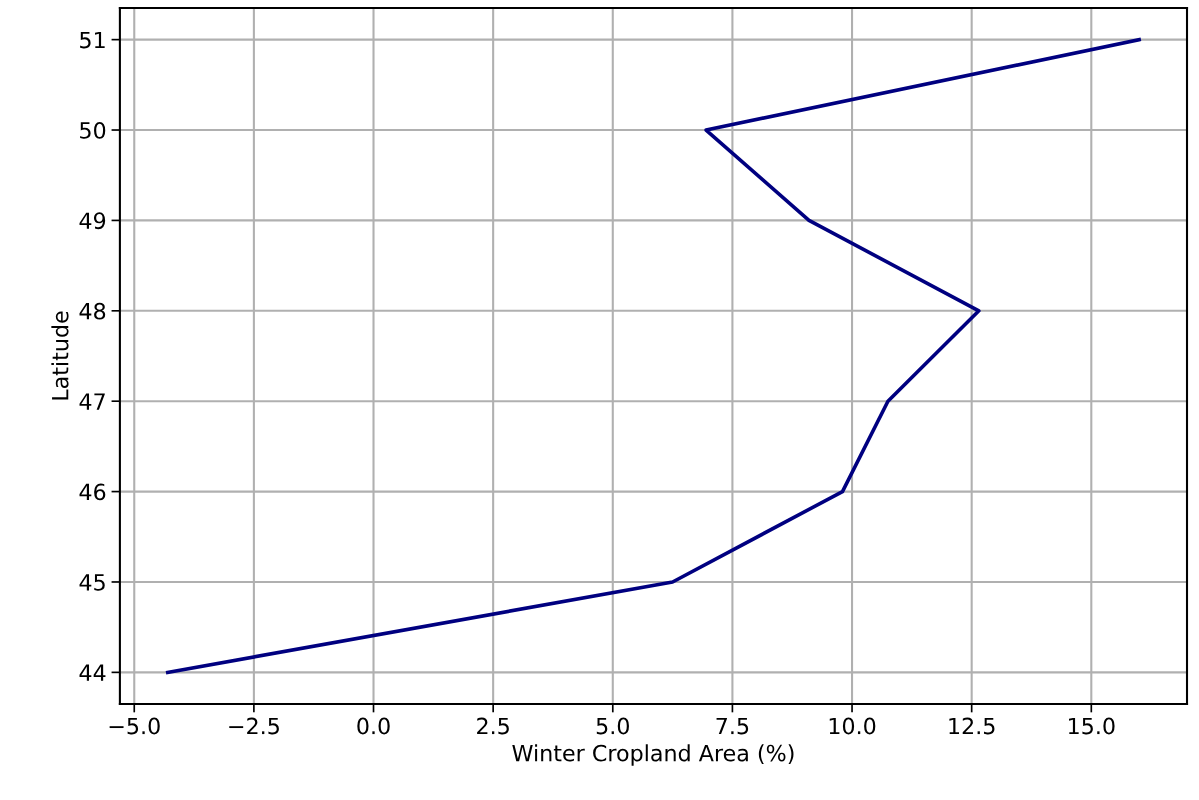 Image resolution: width=1199 pixels, height=800 pixels. What do you see at coordinates (732, 726) in the screenshot?
I see `x-tick-label: 7.5` at bounding box center [732, 726].